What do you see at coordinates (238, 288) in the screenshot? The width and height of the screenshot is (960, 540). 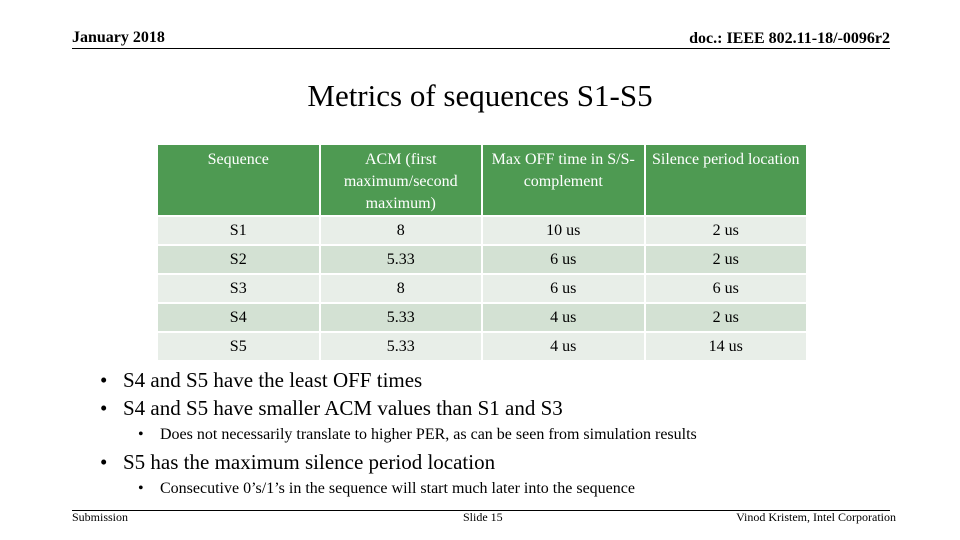 I see `table-cell: S3` at bounding box center [238, 288].